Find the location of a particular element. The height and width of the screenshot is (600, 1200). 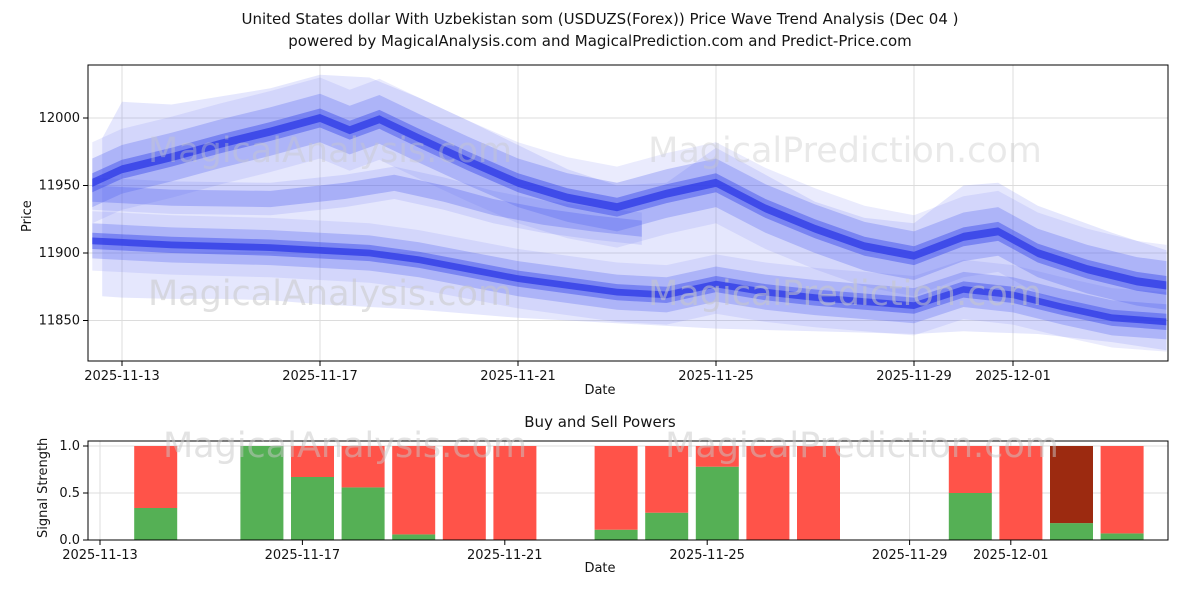

date-axis-label-bottom: Date is located at coordinates (600, 568).